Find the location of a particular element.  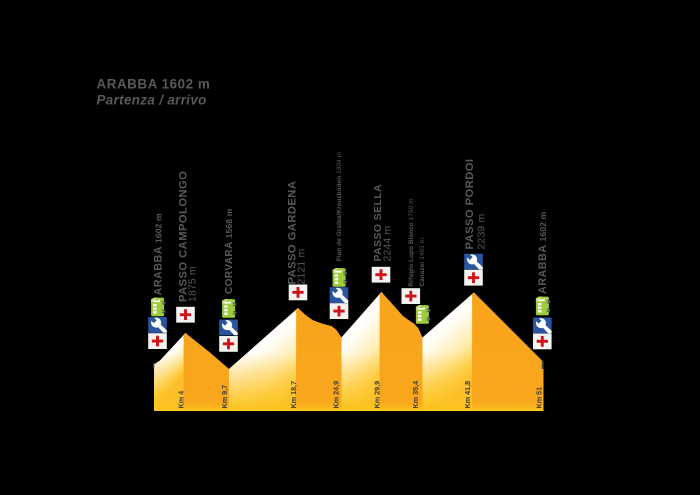

svg-text: PASSO CAMPOLONGO is located at coordinates (183, 236).